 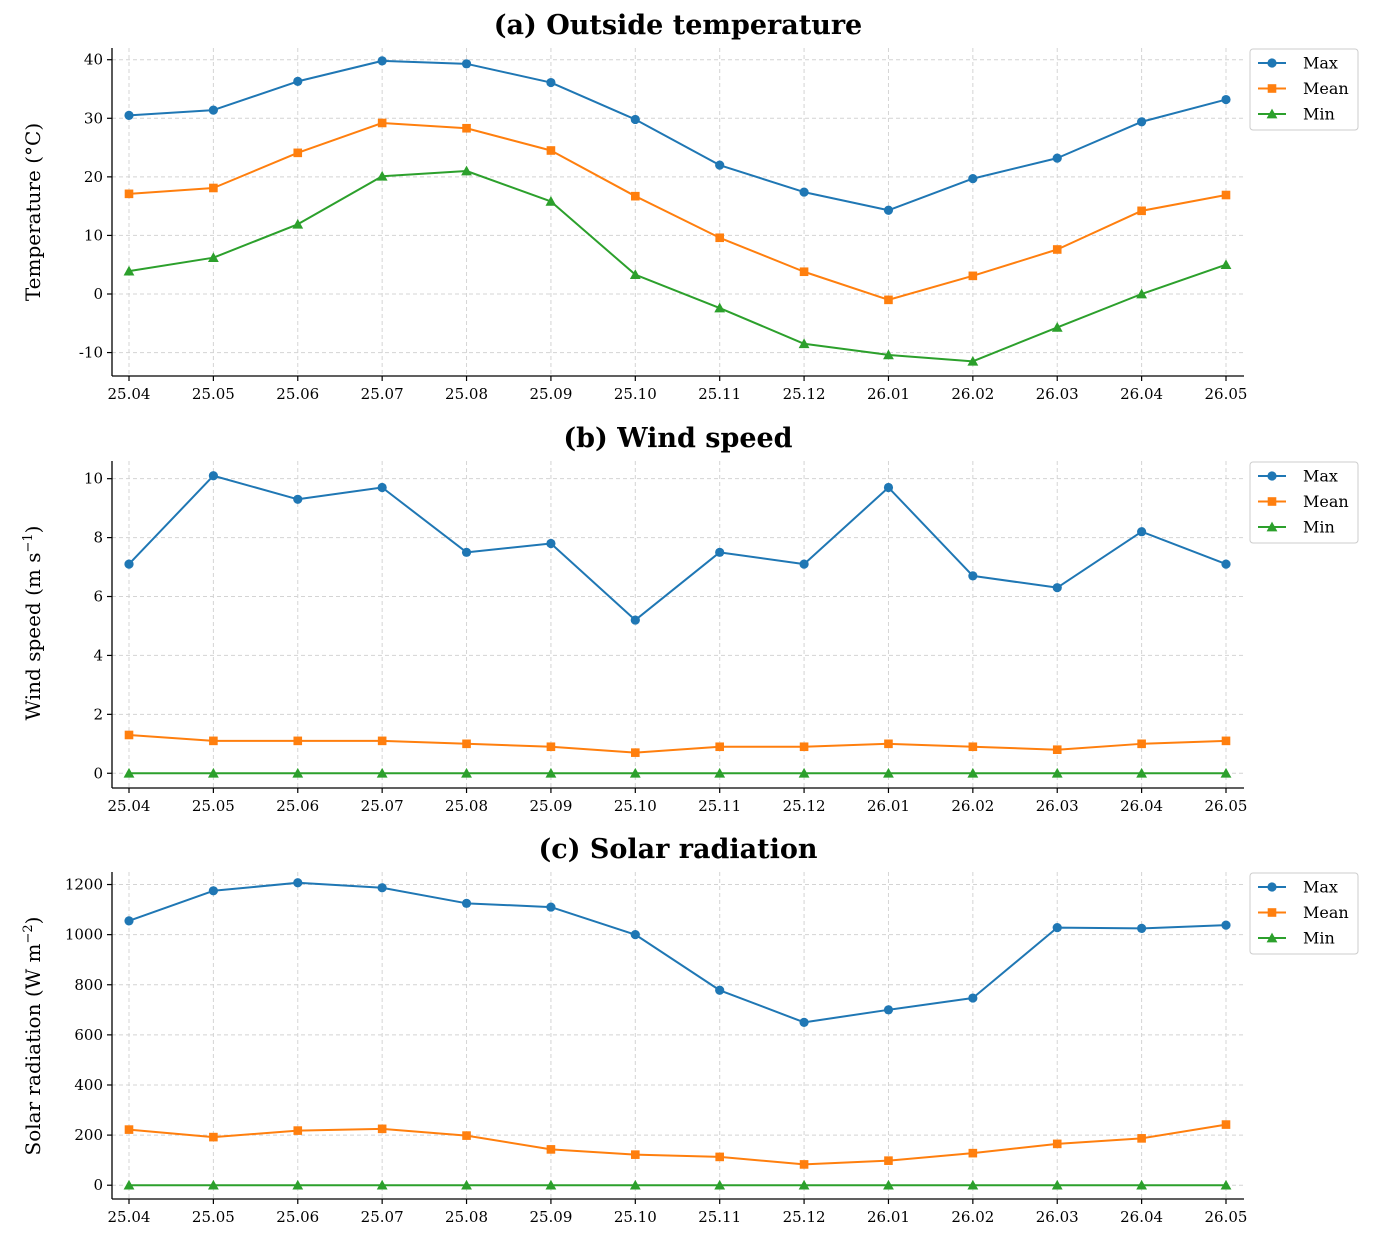 I want to click on panel-b-legend-max-marker, so click(x=1272, y=476).